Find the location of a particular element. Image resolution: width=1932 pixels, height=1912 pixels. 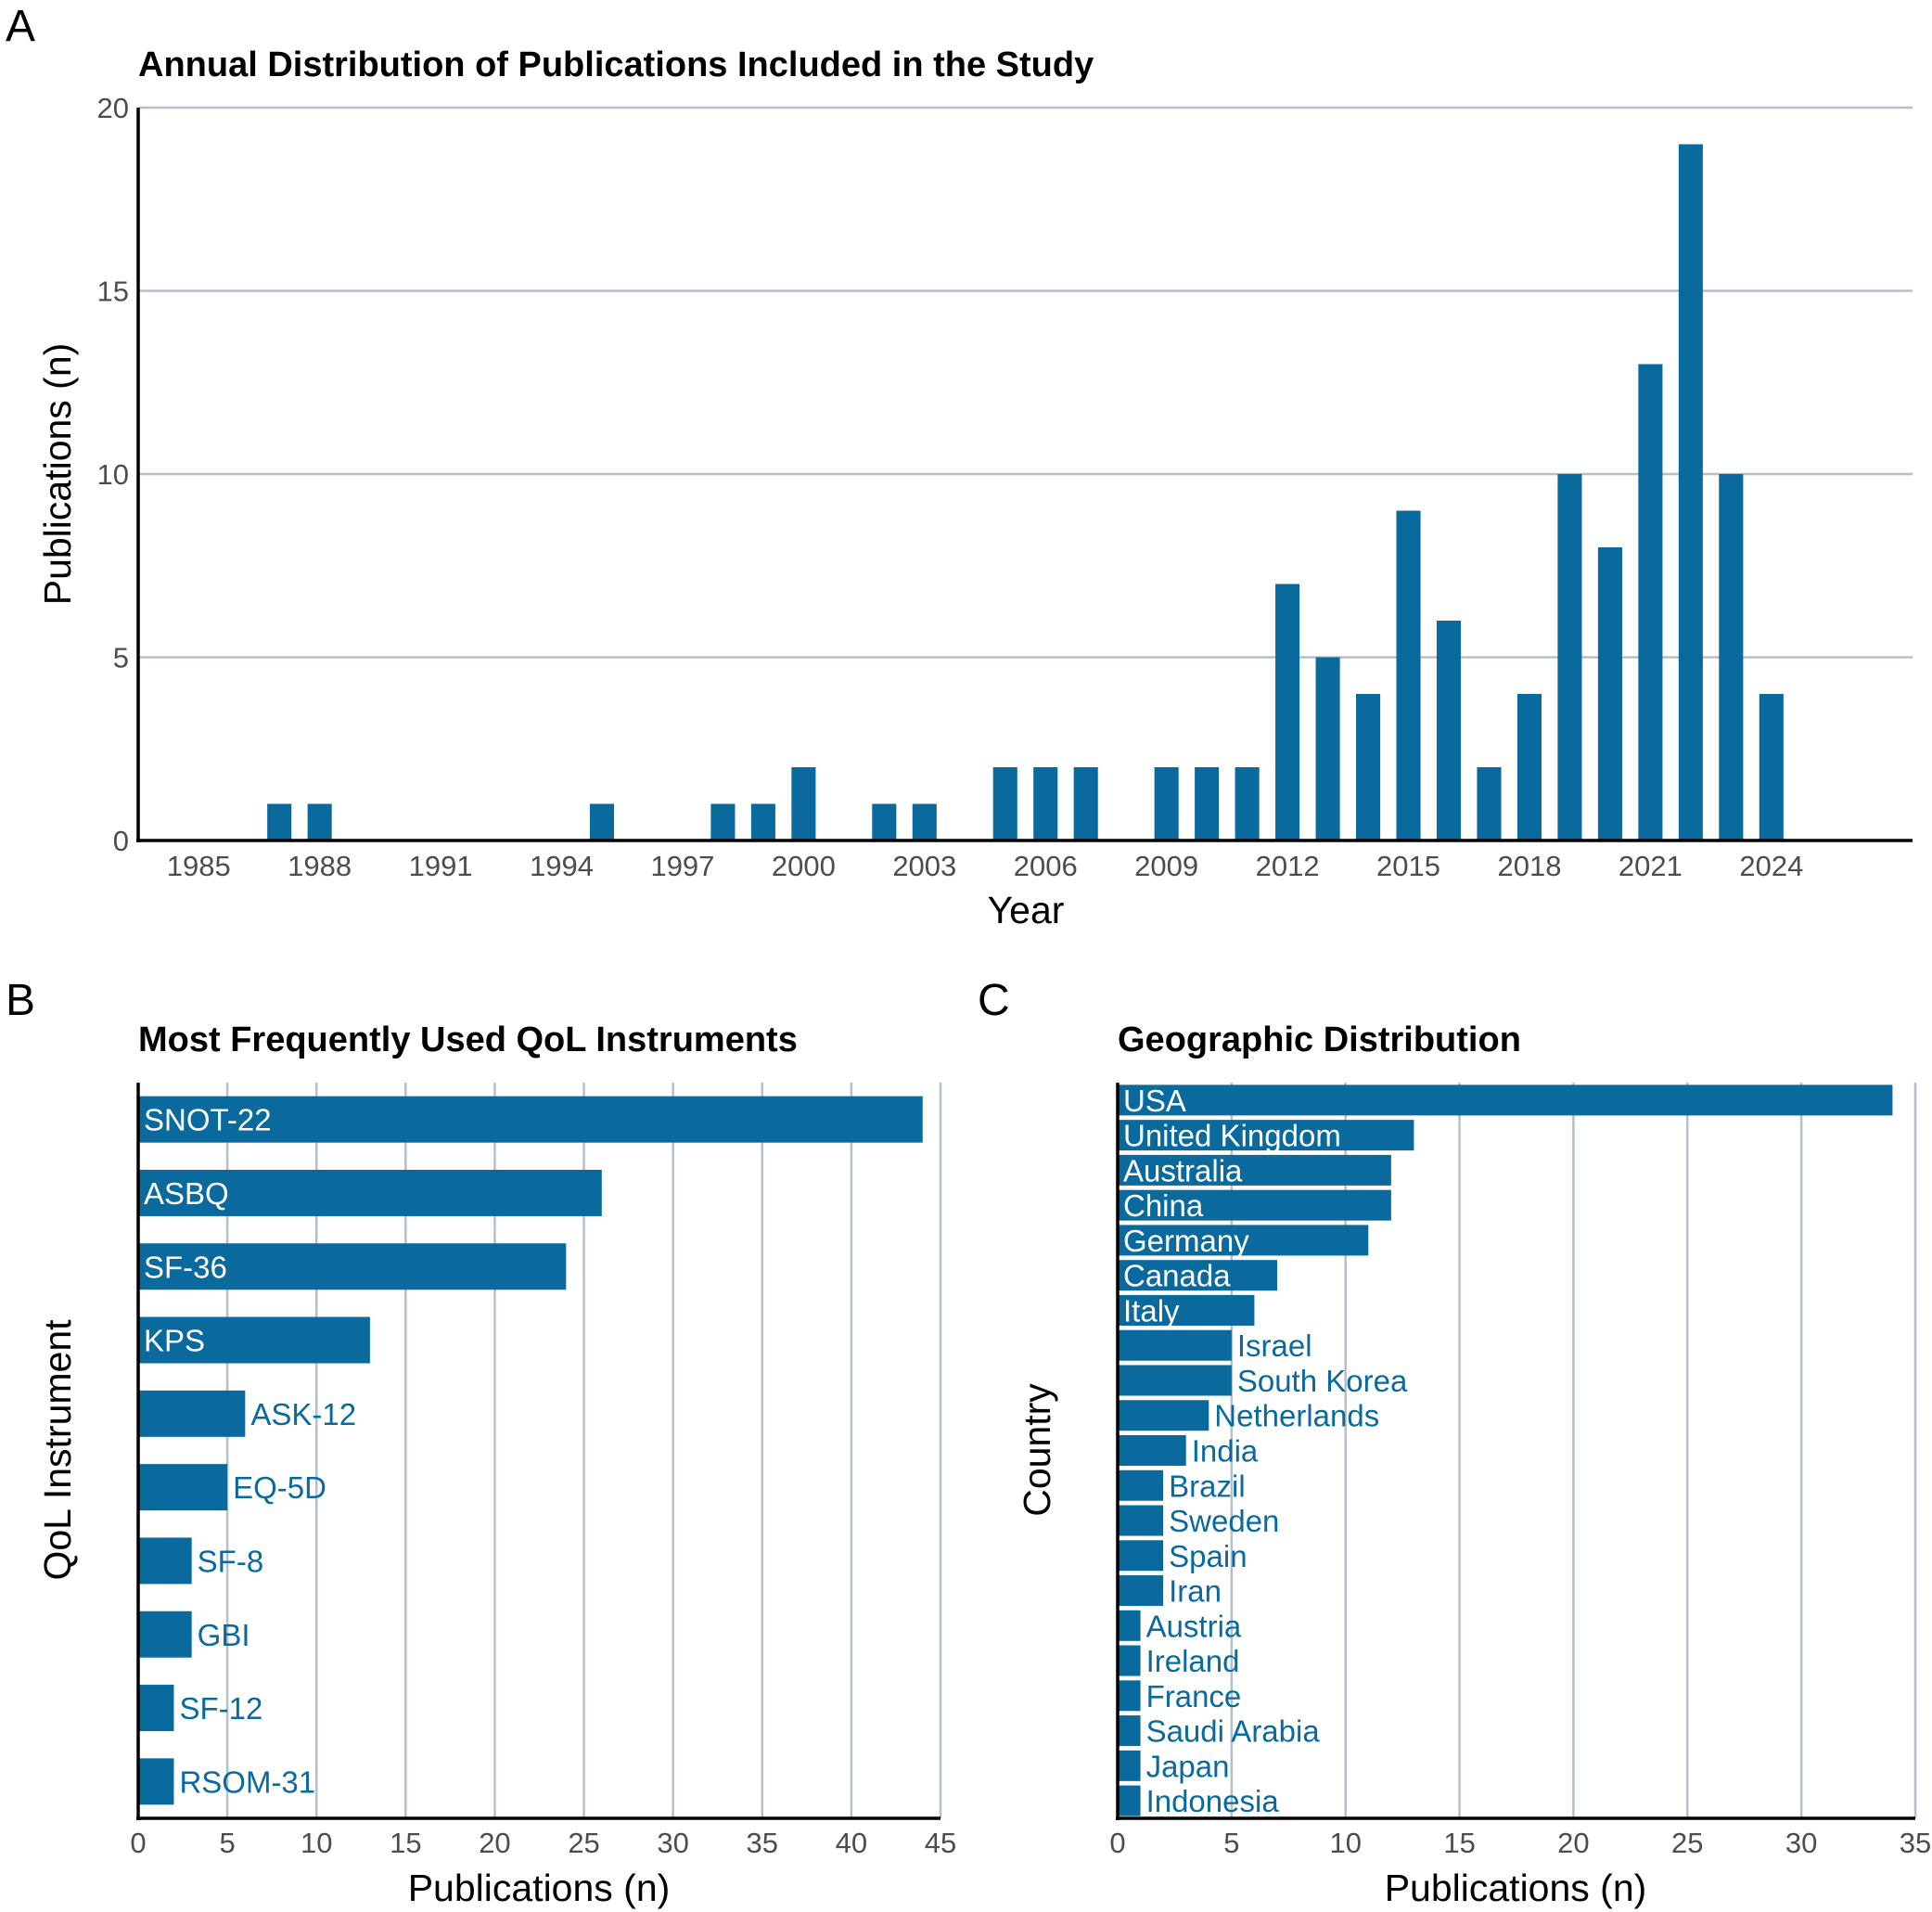

bar-year-2010 is located at coordinates (1207, 804).